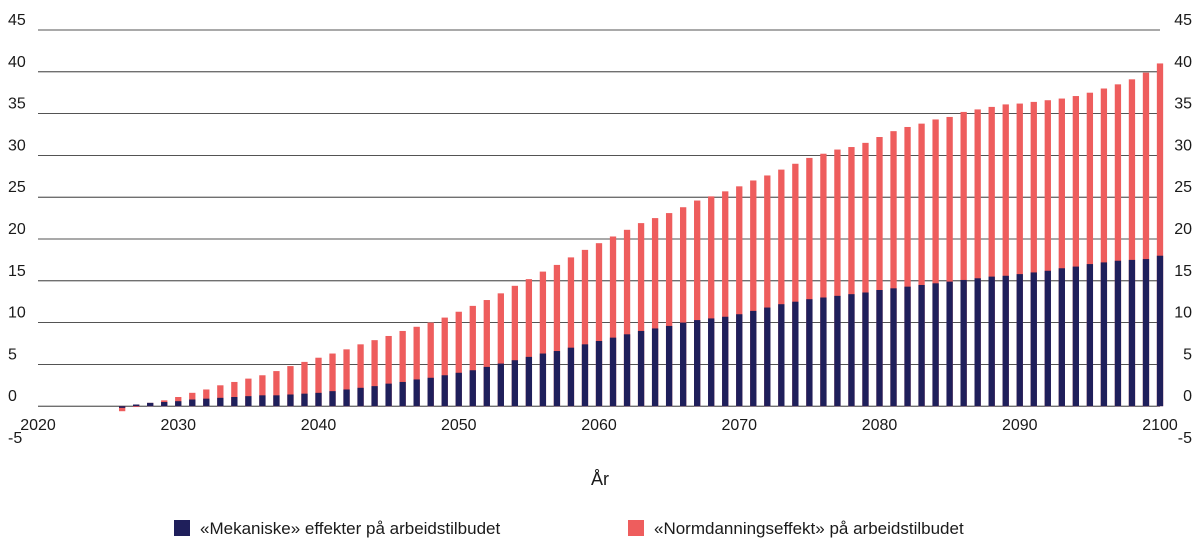  What do you see at coordinates (1183, 145) in the screenshot?
I see `y-tick-label-right: 30` at bounding box center [1183, 145].